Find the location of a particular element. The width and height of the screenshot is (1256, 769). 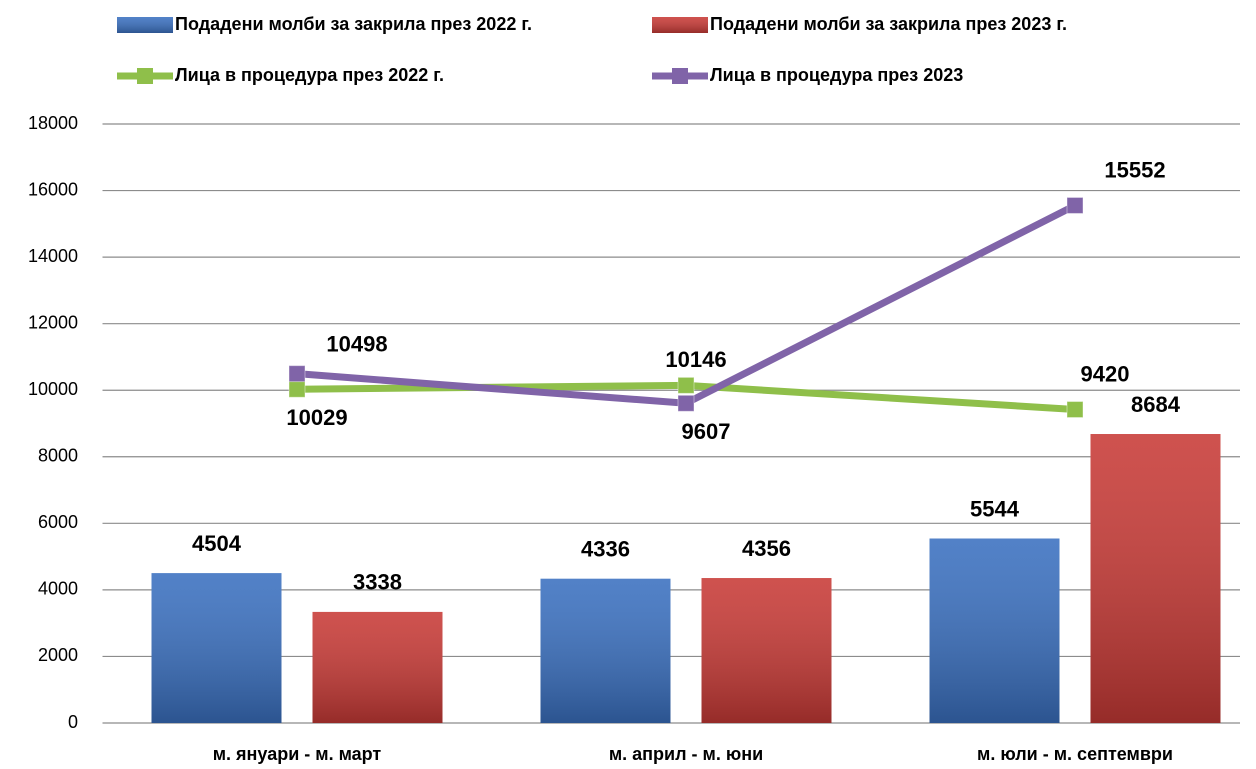

y-tick-label: 0 is located at coordinates (73, 722).